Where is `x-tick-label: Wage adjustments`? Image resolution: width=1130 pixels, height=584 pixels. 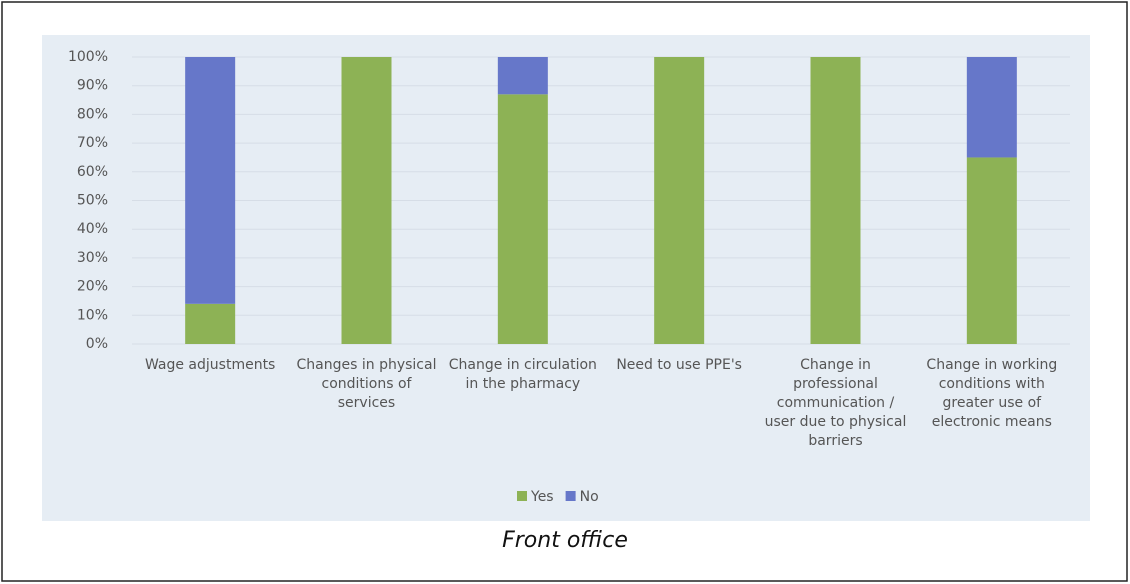
x-tick-label: Wage adjustments is located at coordinates (210, 365).